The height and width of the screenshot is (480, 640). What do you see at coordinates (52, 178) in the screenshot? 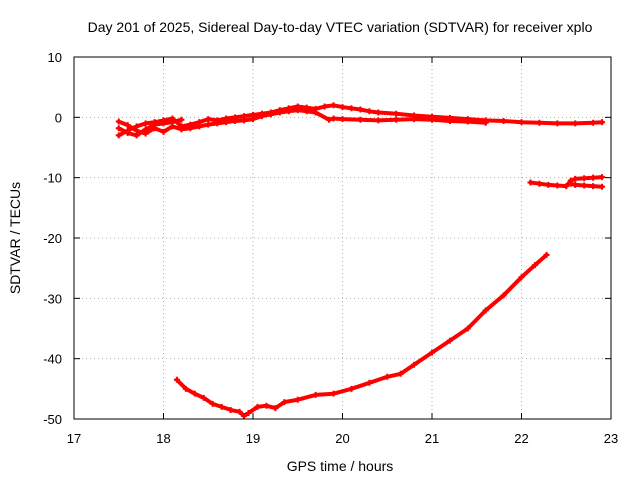
I see `y-tick-label: -10` at bounding box center [52, 178].